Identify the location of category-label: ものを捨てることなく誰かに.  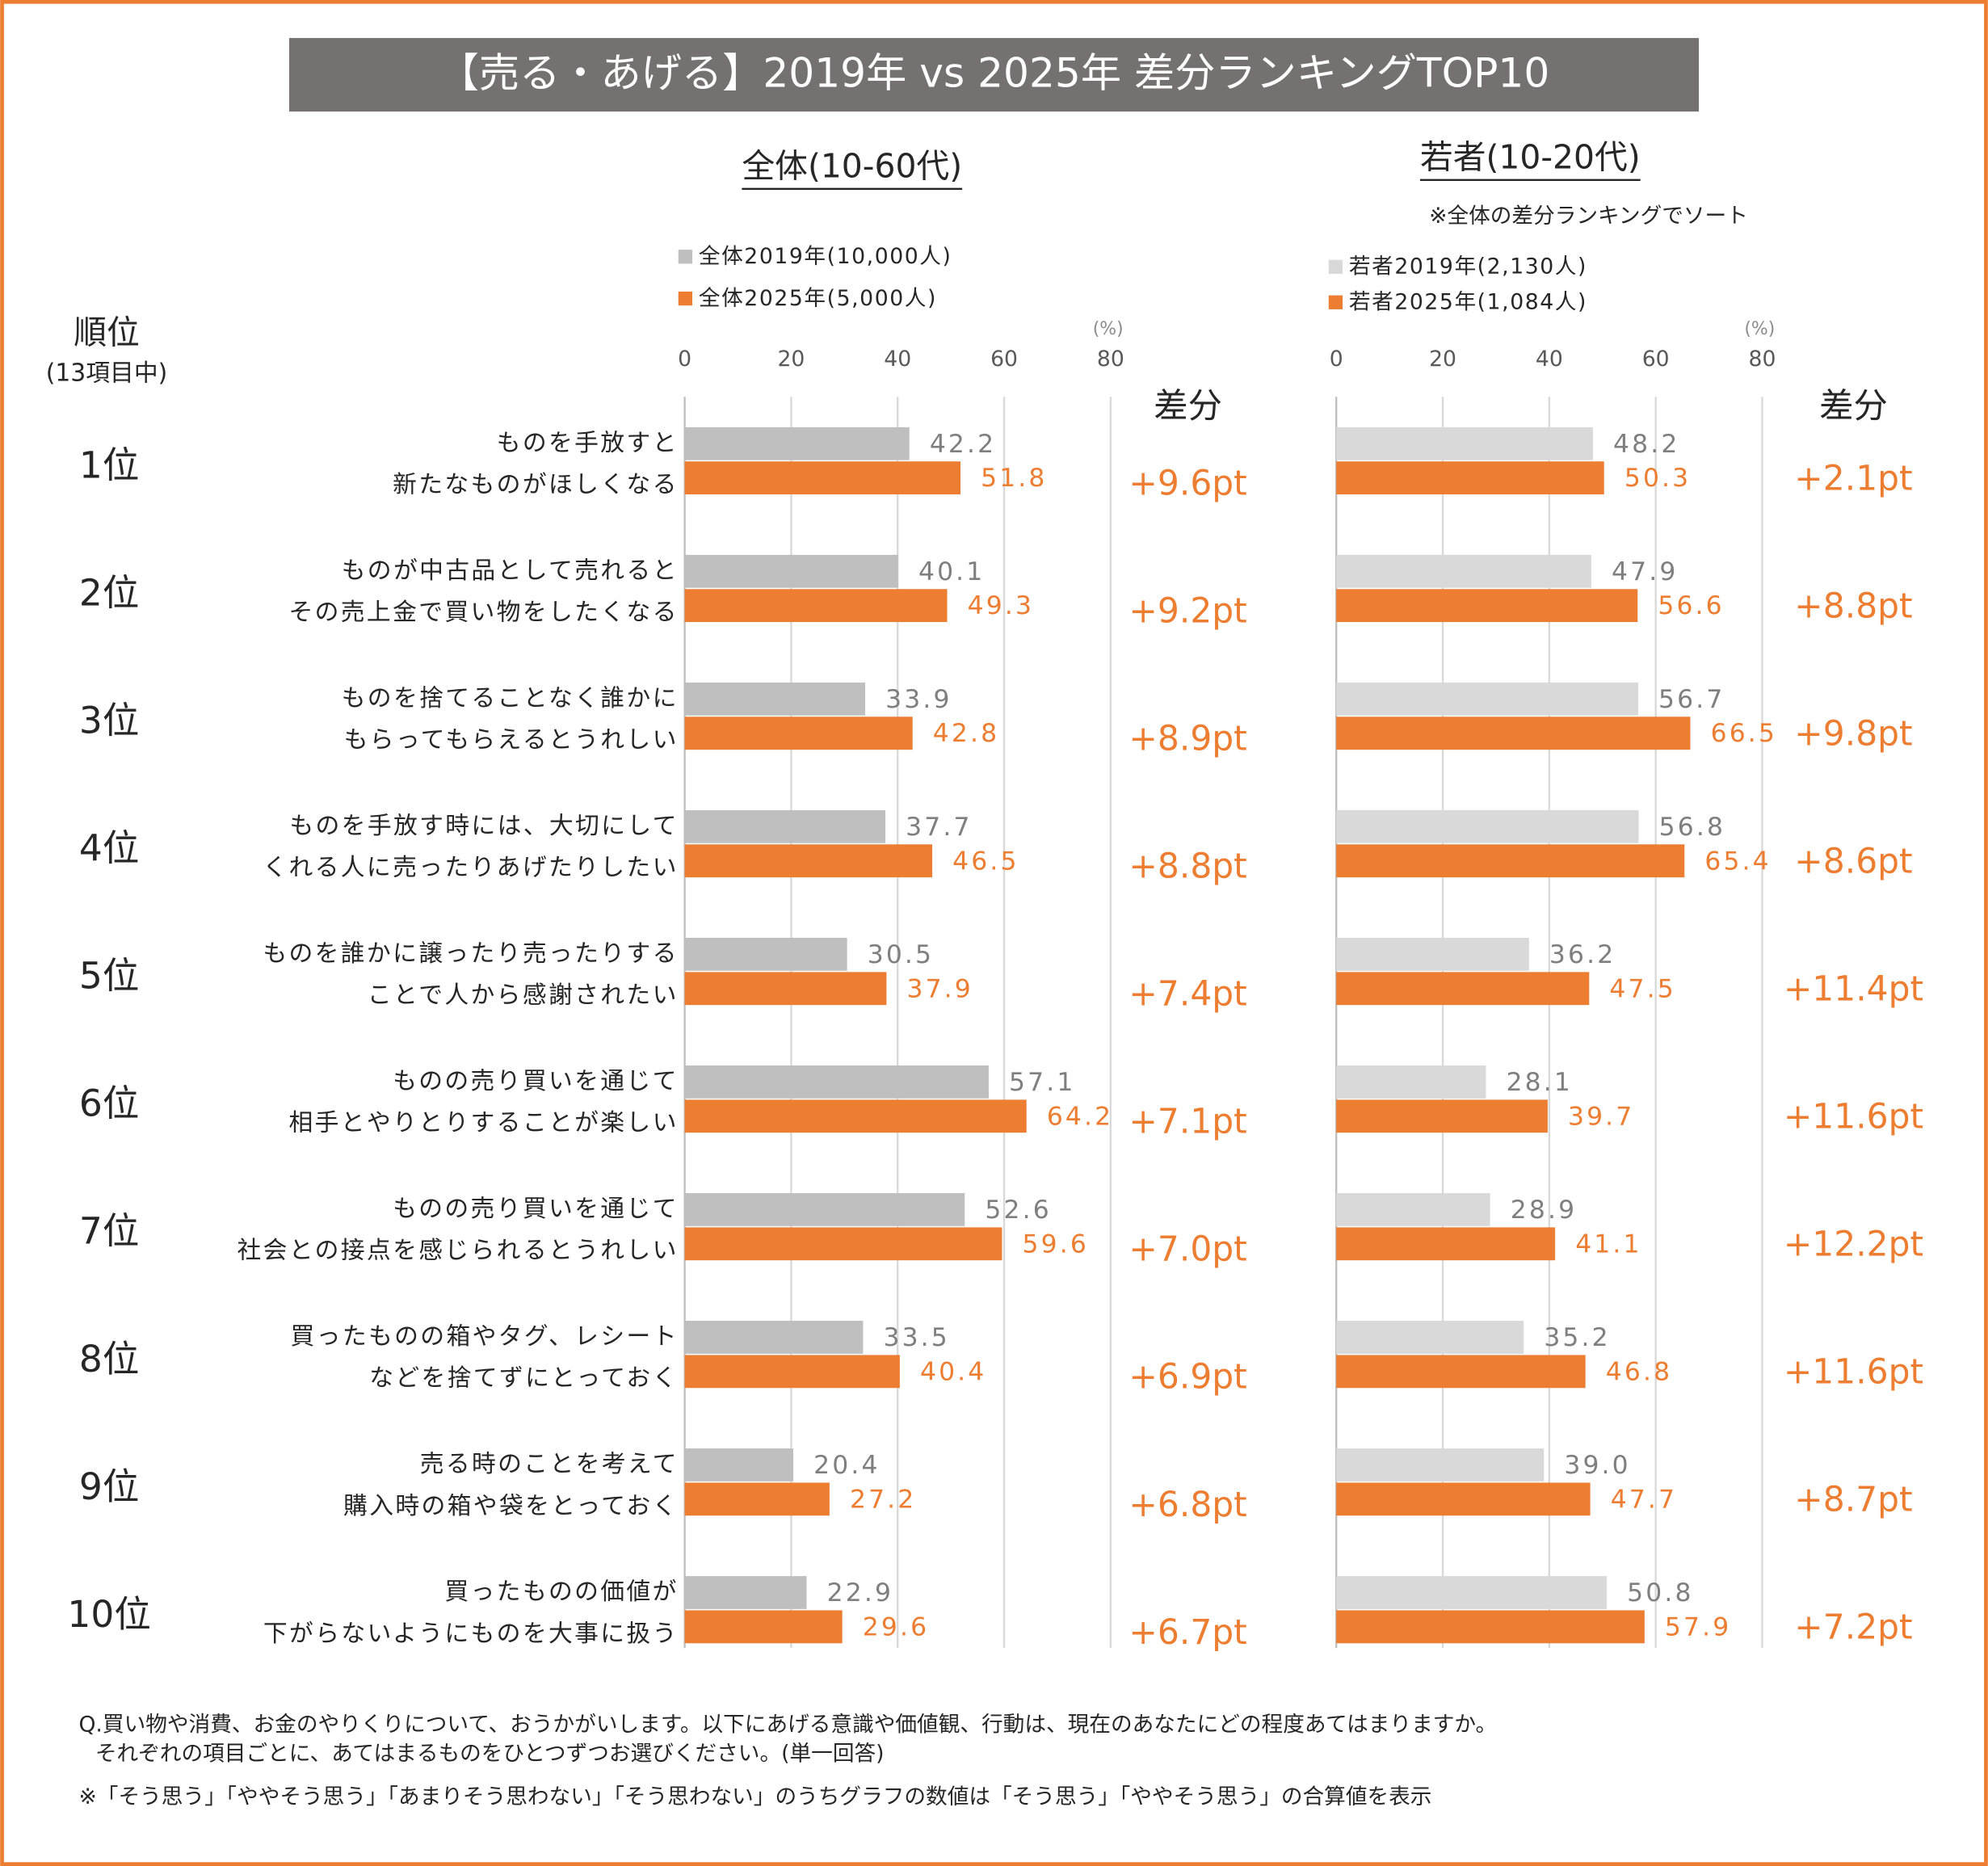
(510, 698).